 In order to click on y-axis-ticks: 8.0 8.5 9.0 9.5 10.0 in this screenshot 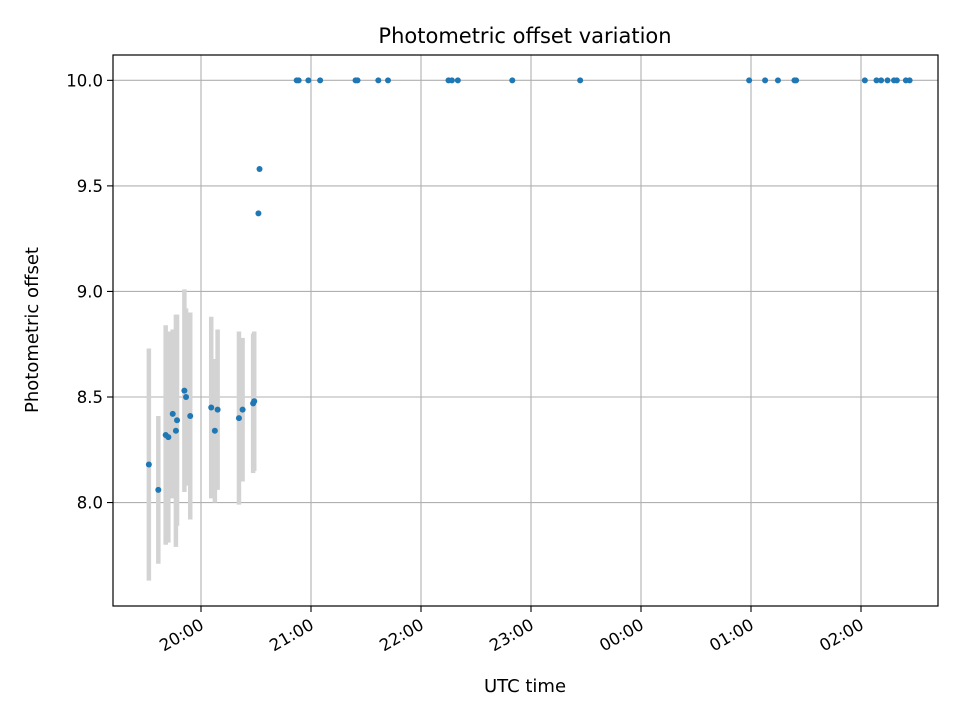, I will do `click(89, 292)`.